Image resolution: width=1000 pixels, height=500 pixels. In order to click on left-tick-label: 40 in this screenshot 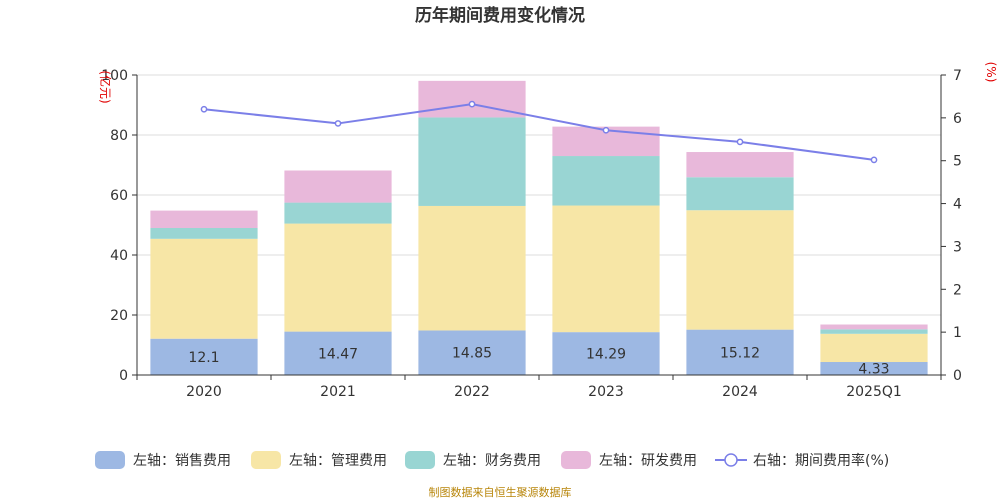, I will do `click(119, 256)`.